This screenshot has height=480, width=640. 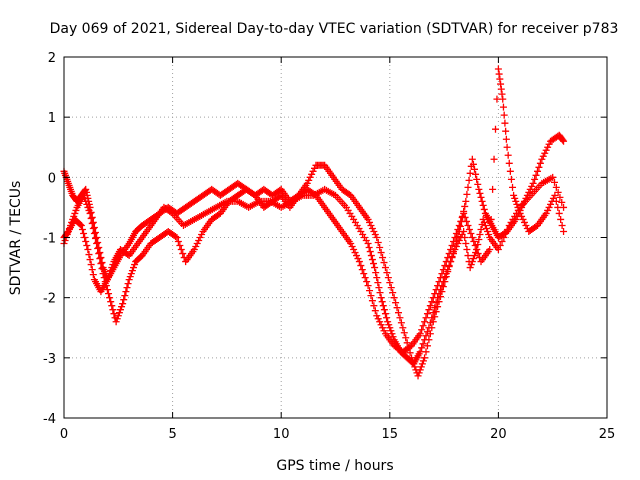 I want to click on y-tick-label: -1, so click(x=49, y=239).